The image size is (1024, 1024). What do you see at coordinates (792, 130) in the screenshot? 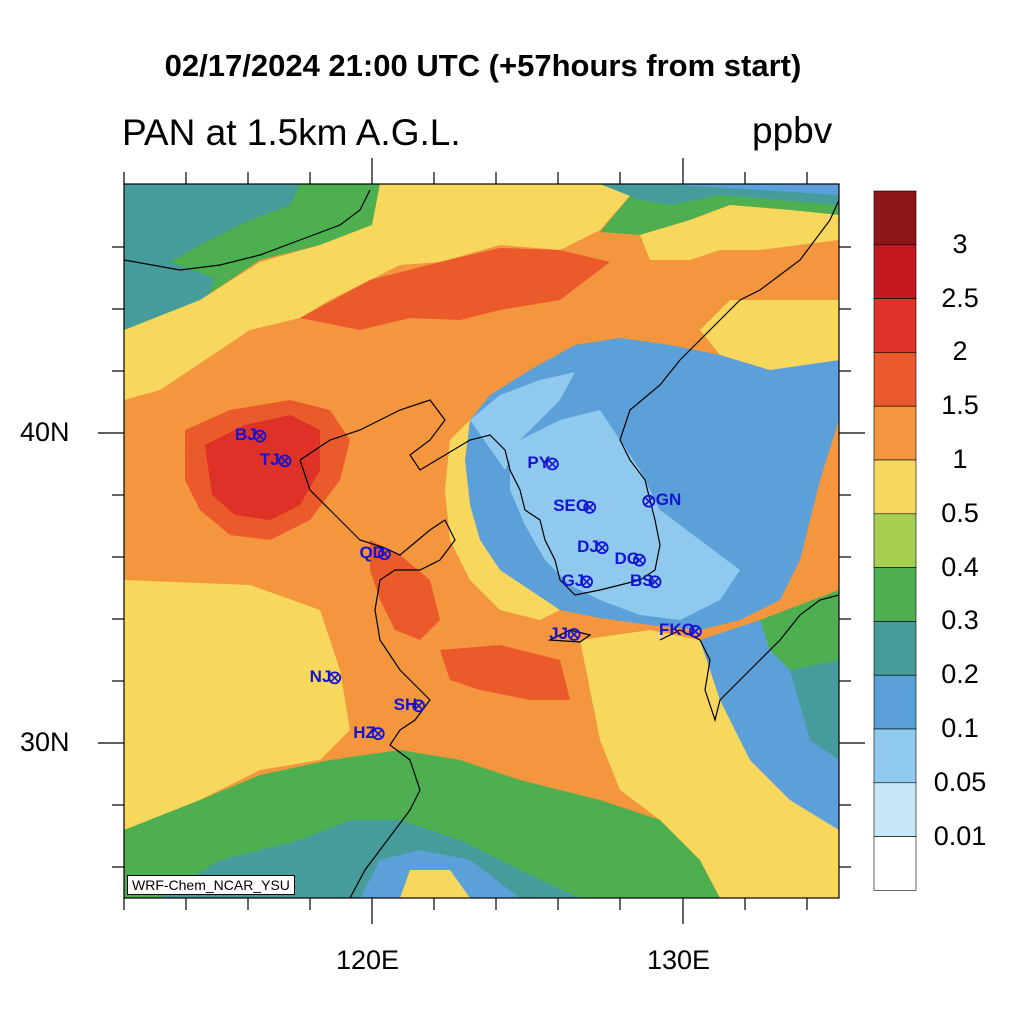
I see `units-label: ppbv` at bounding box center [792, 130].